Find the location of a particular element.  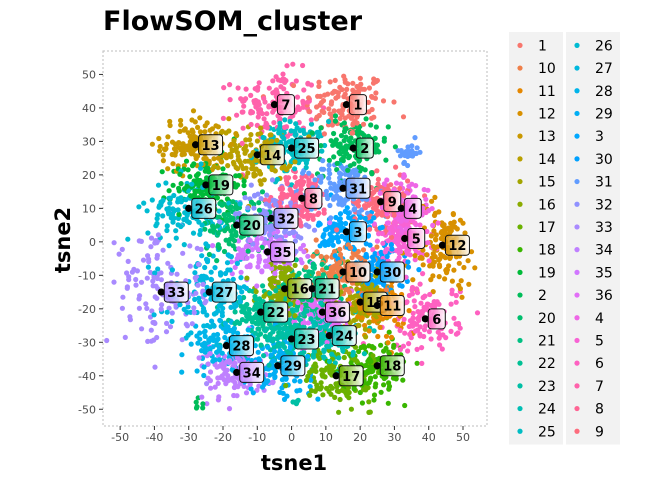

cluster-label-36: 36 is located at coordinates (337, 313).